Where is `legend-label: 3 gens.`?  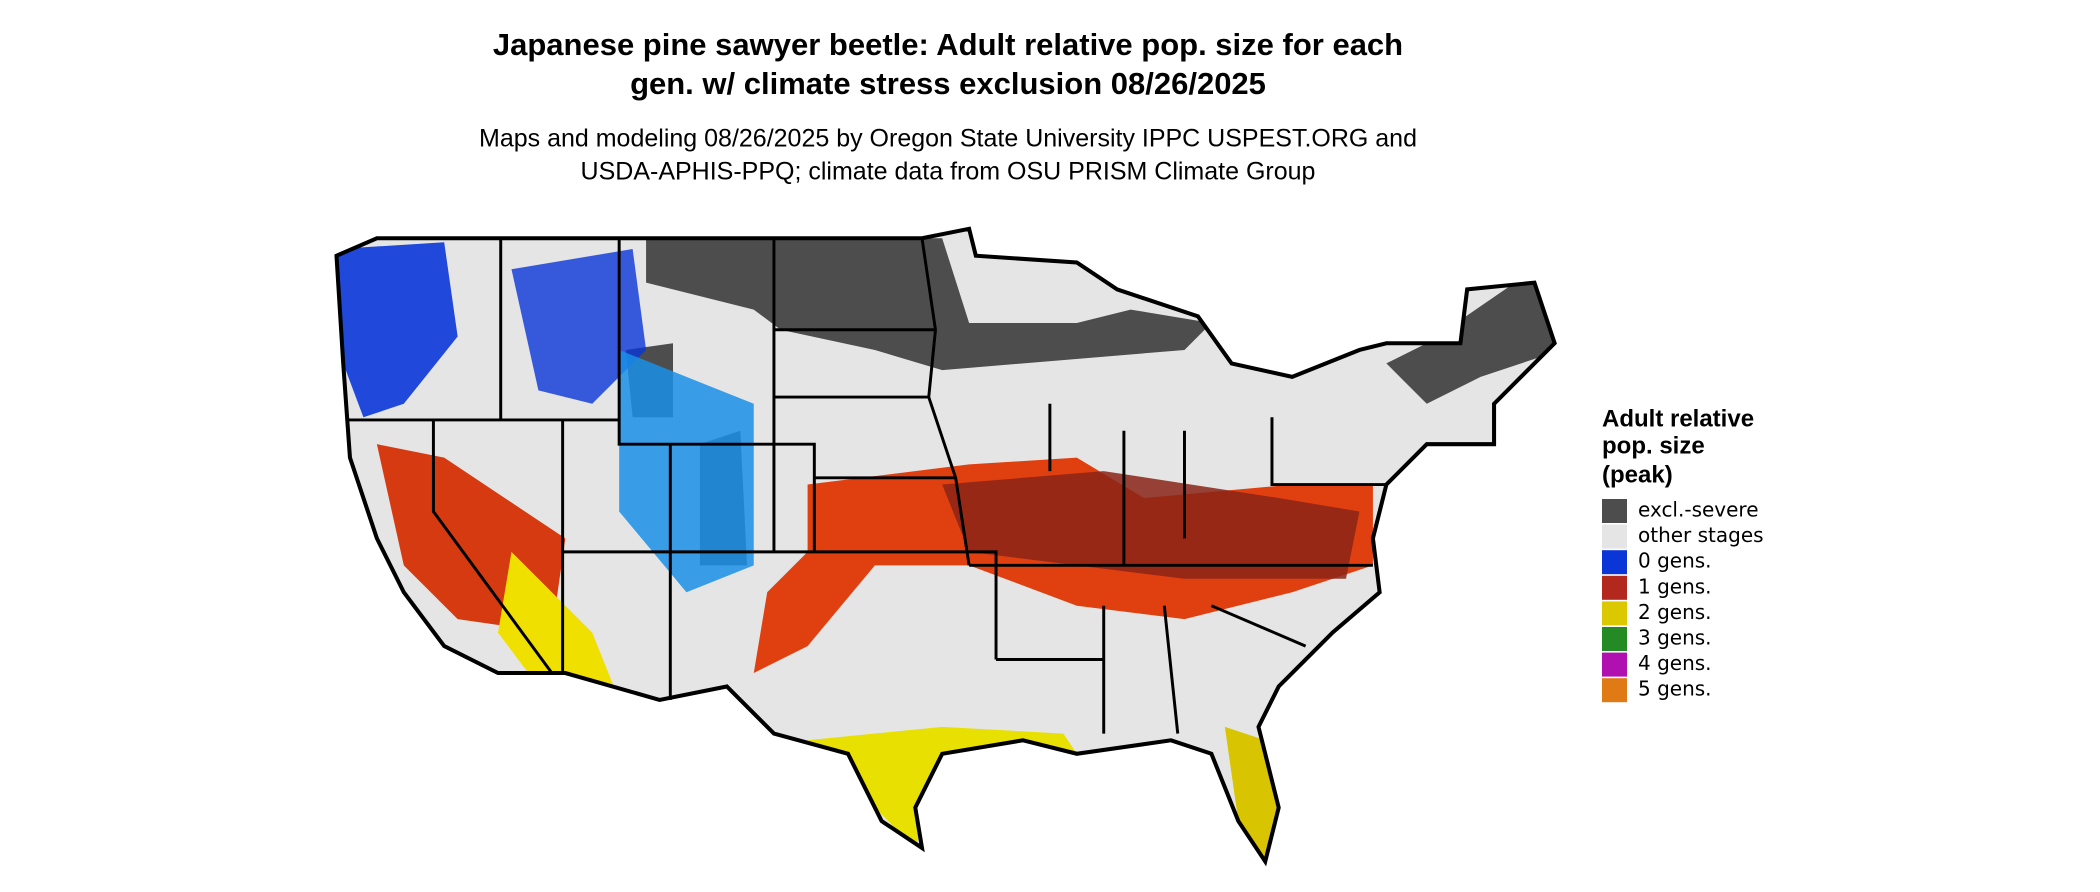 legend-label: 3 gens. is located at coordinates (1675, 638).